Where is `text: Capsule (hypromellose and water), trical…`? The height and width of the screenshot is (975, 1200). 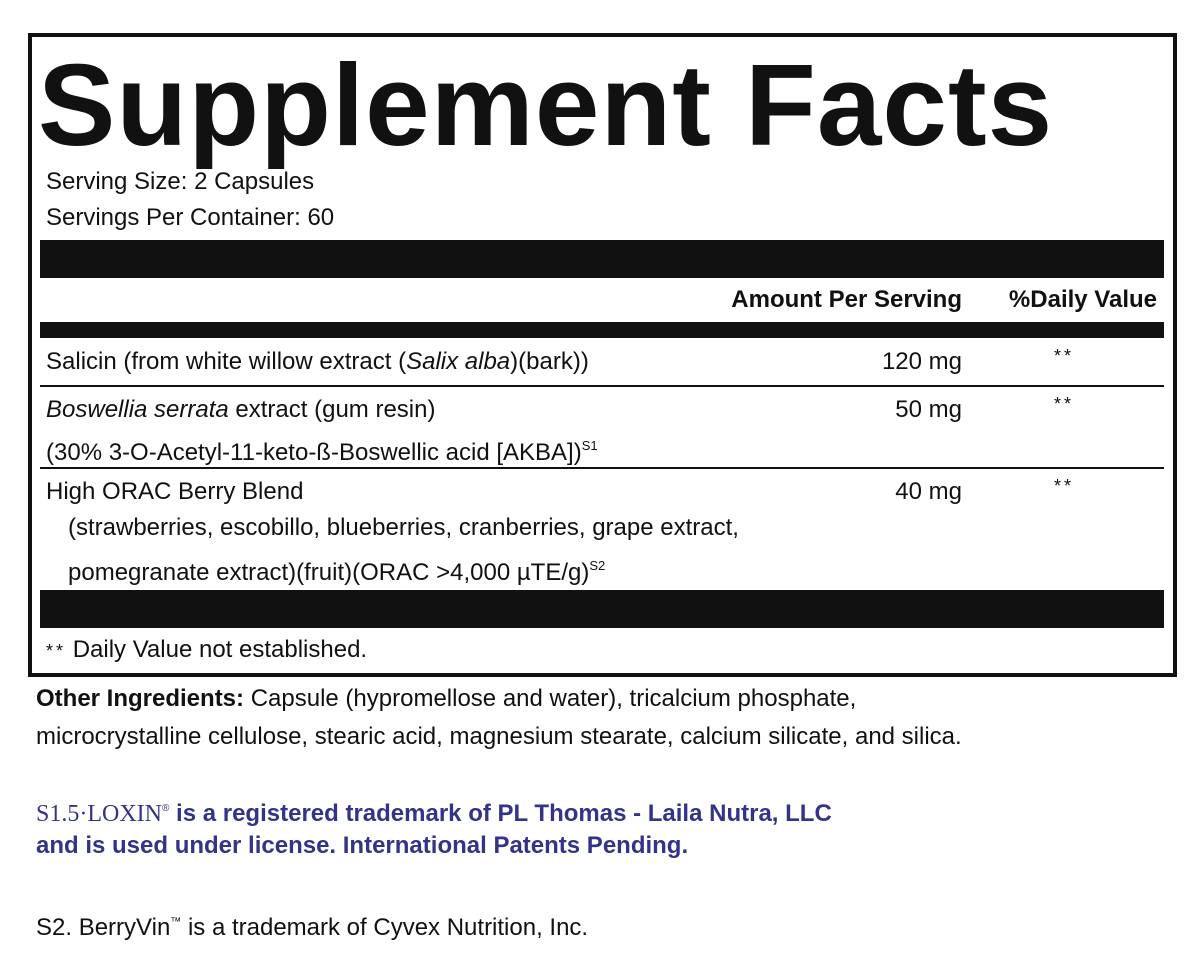 text: Capsule (hypromellose and water), trical… is located at coordinates (550, 698).